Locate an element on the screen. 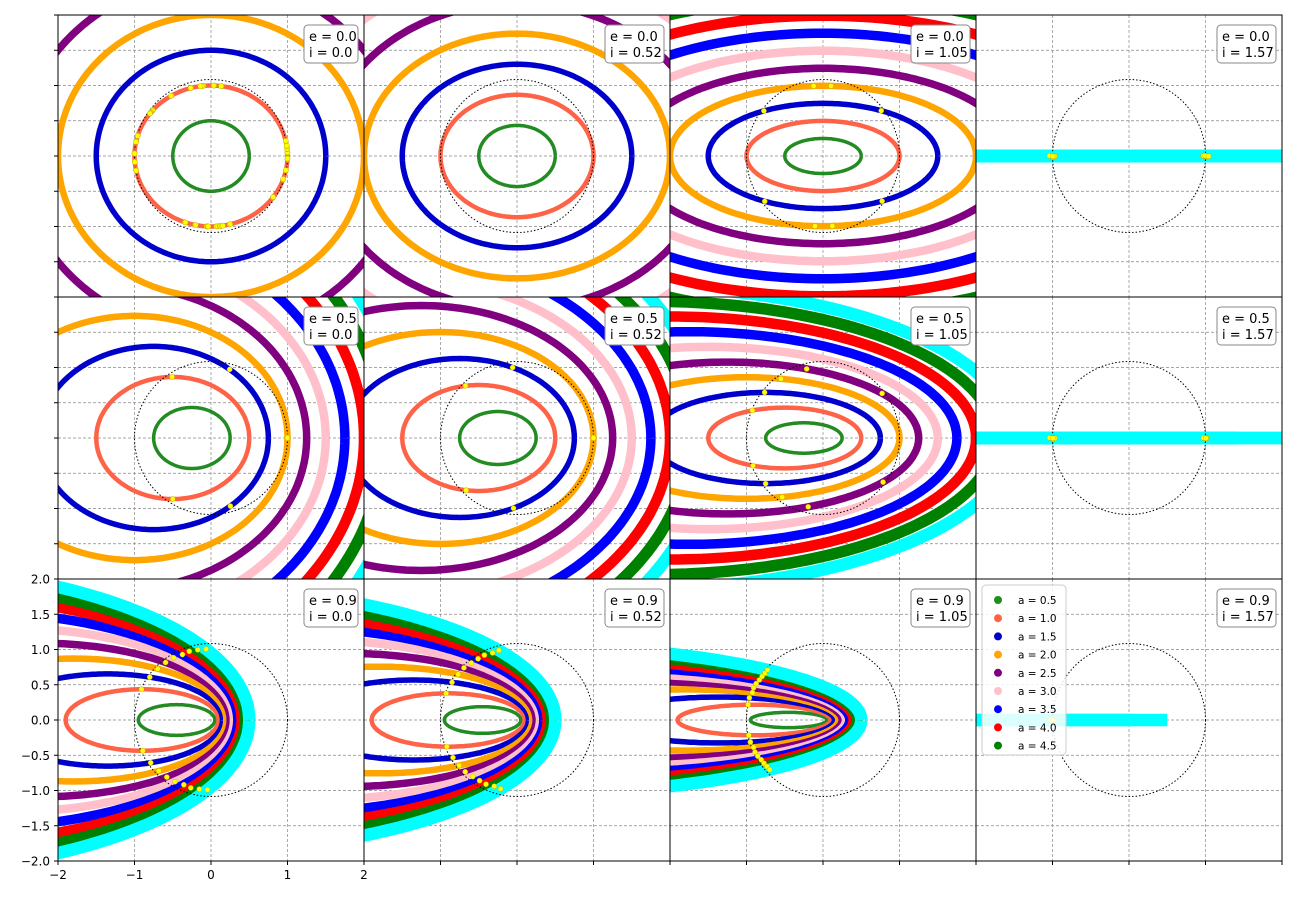 This screenshot has width=1300, height=900. axis-labels: 2.0 1.5 1.0 0.5 0.0 −0.5 −1.0 −1.5 −2.0−2 −1 0 1 2 is located at coordinates (194, 728).